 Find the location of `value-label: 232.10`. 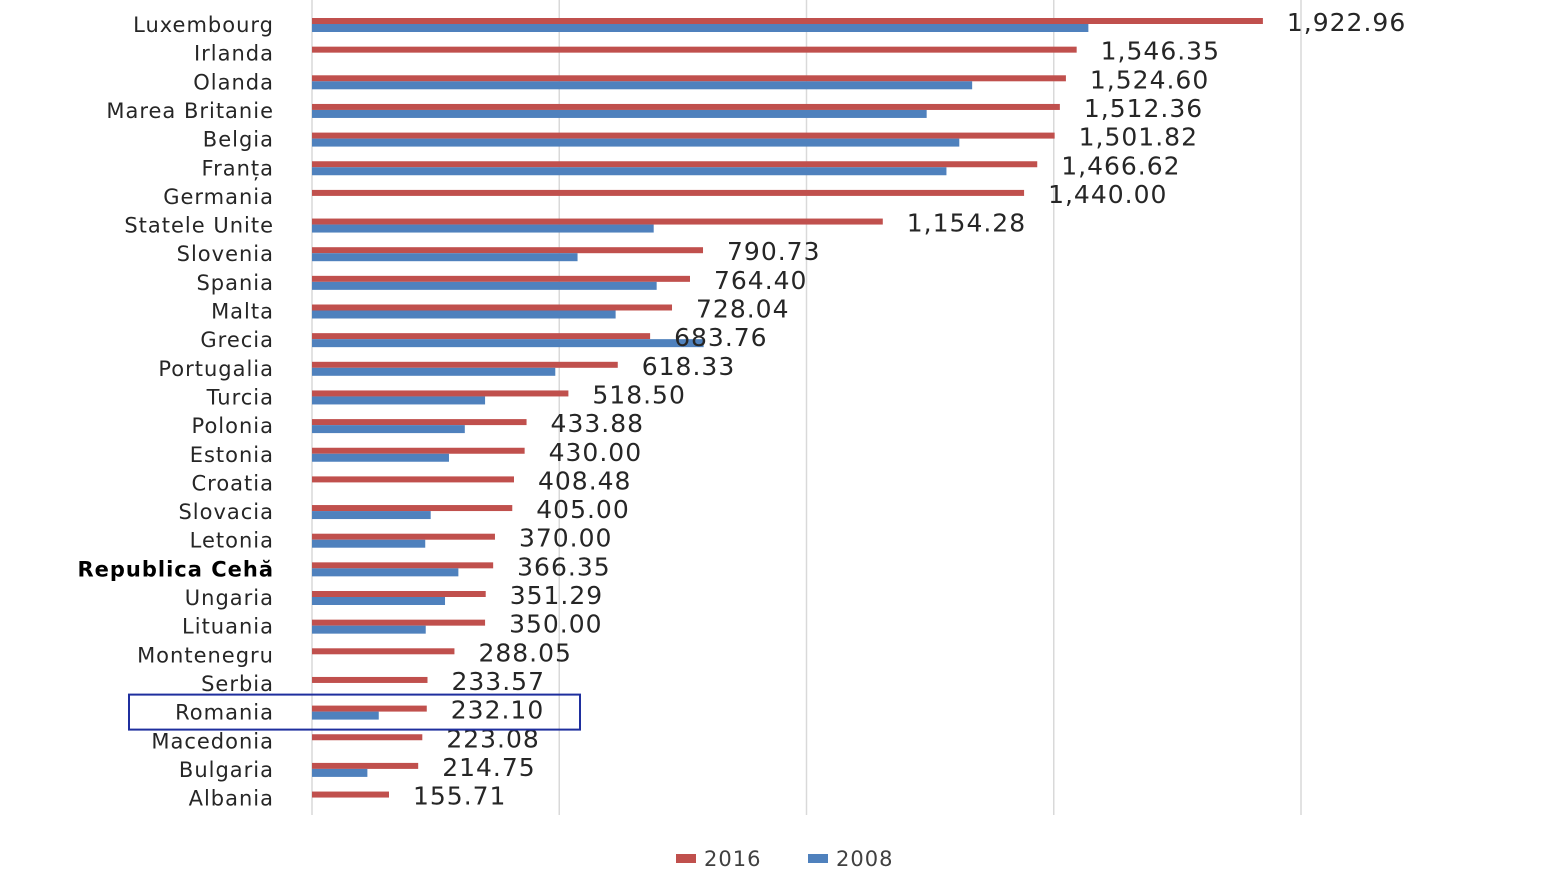

value-label: 232.10 is located at coordinates (497, 710).